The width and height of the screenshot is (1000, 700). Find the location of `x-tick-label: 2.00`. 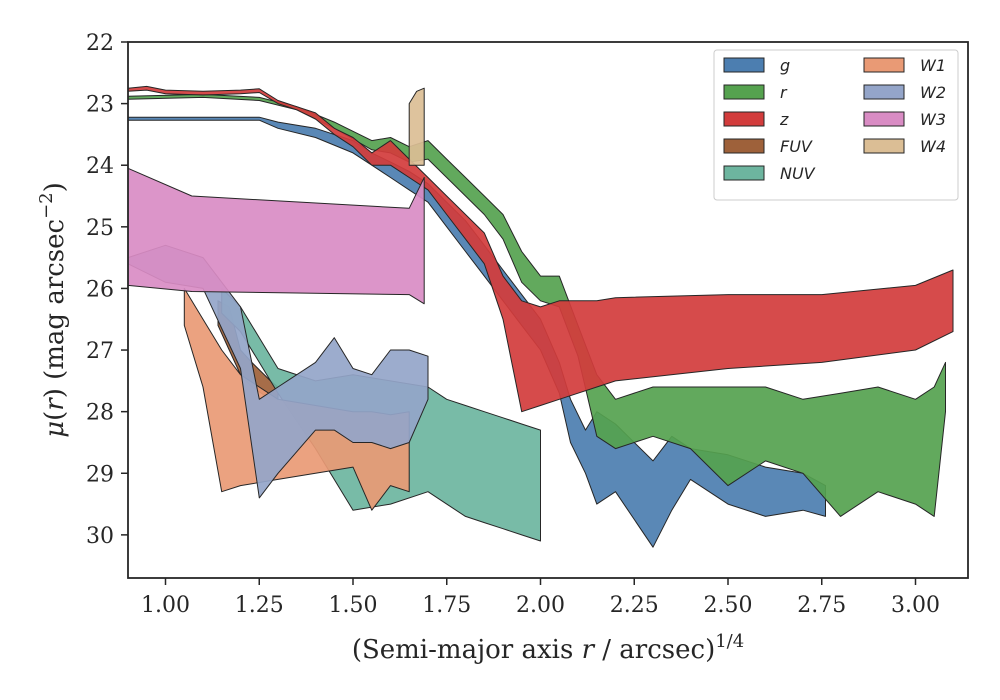

x-tick-label: 2.00 is located at coordinates (540, 605).